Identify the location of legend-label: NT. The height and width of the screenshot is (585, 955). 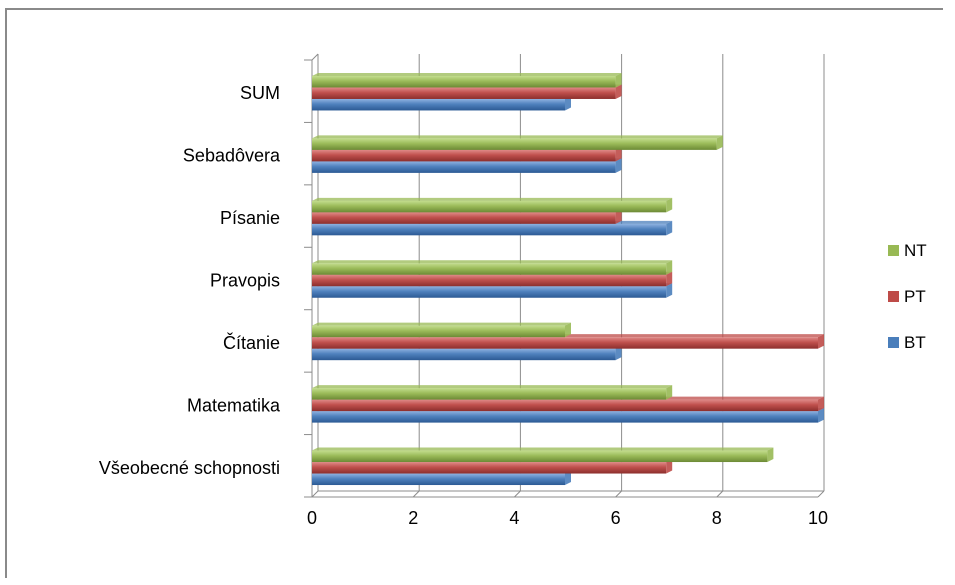
(915, 250).